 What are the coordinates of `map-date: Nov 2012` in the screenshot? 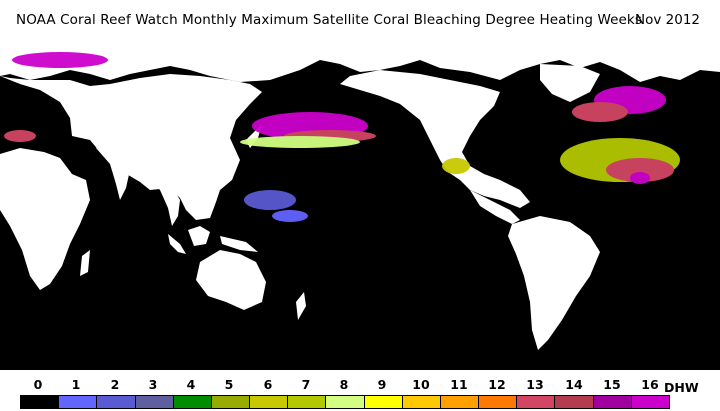 It's located at (667, 20).